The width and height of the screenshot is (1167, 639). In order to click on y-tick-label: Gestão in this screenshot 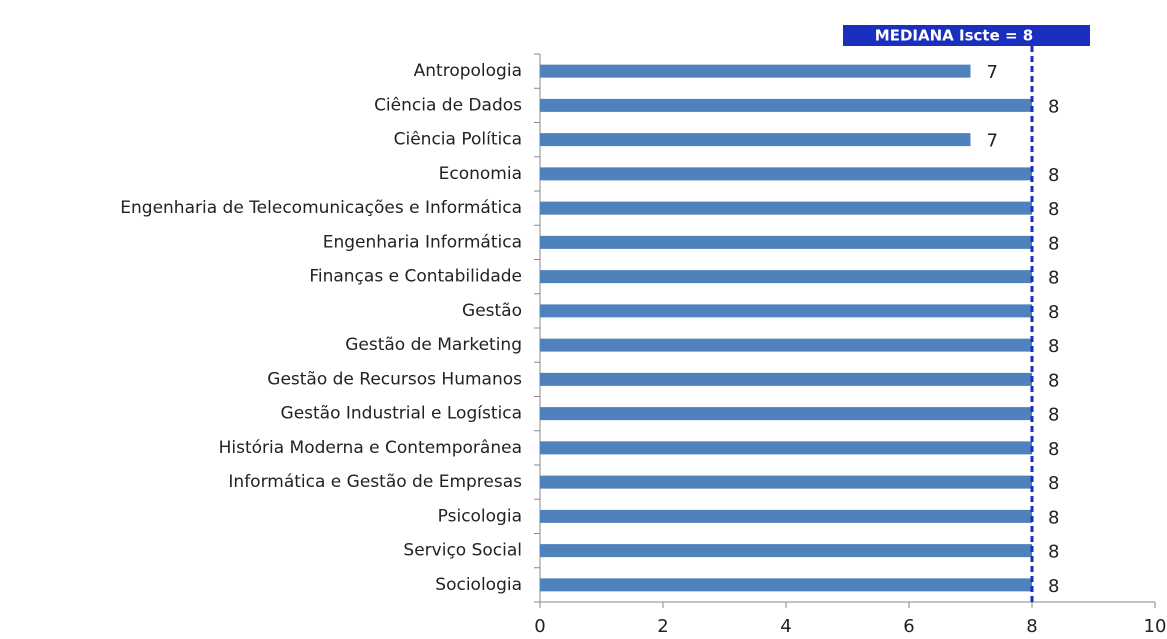, I will do `click(492, 311)`.